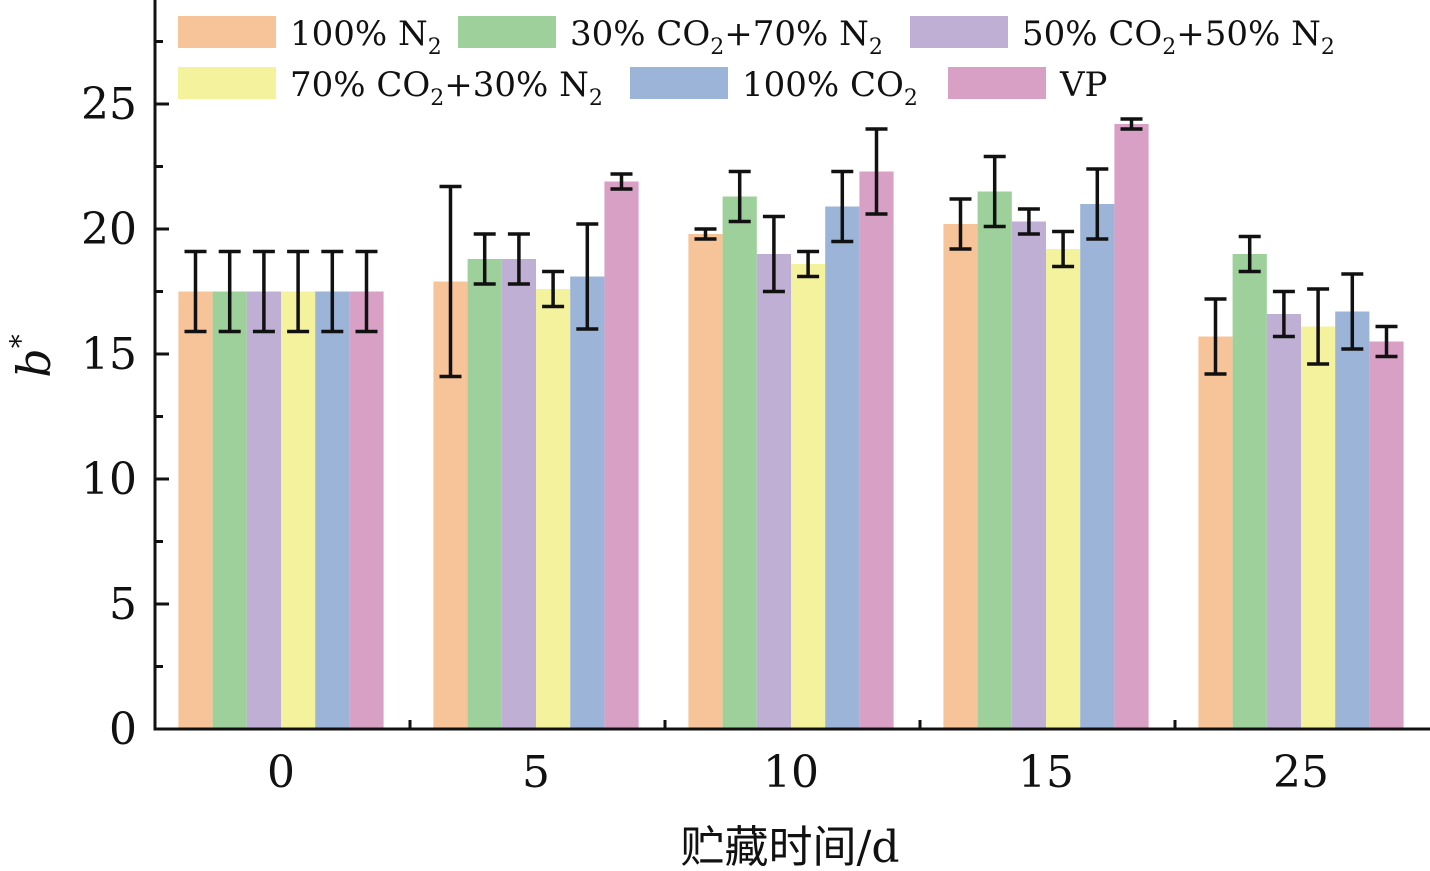  I want to click on legend-label: VP, so click(1083, 85).